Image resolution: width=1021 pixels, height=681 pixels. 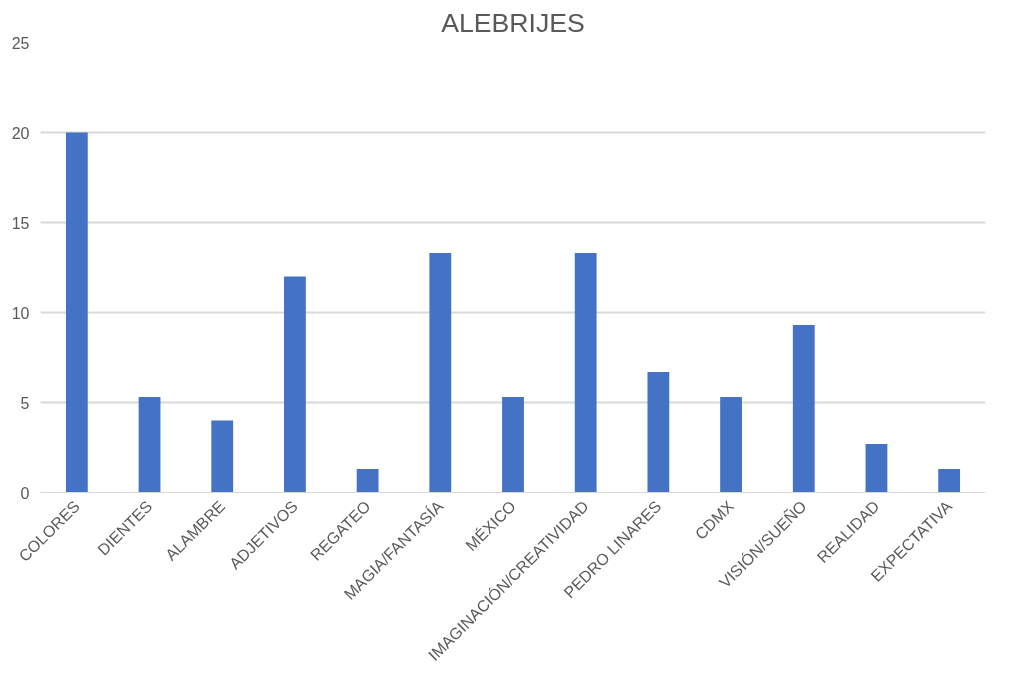 I want to click on chart-title: ALEBRIJES, so click(x=513, y=22).